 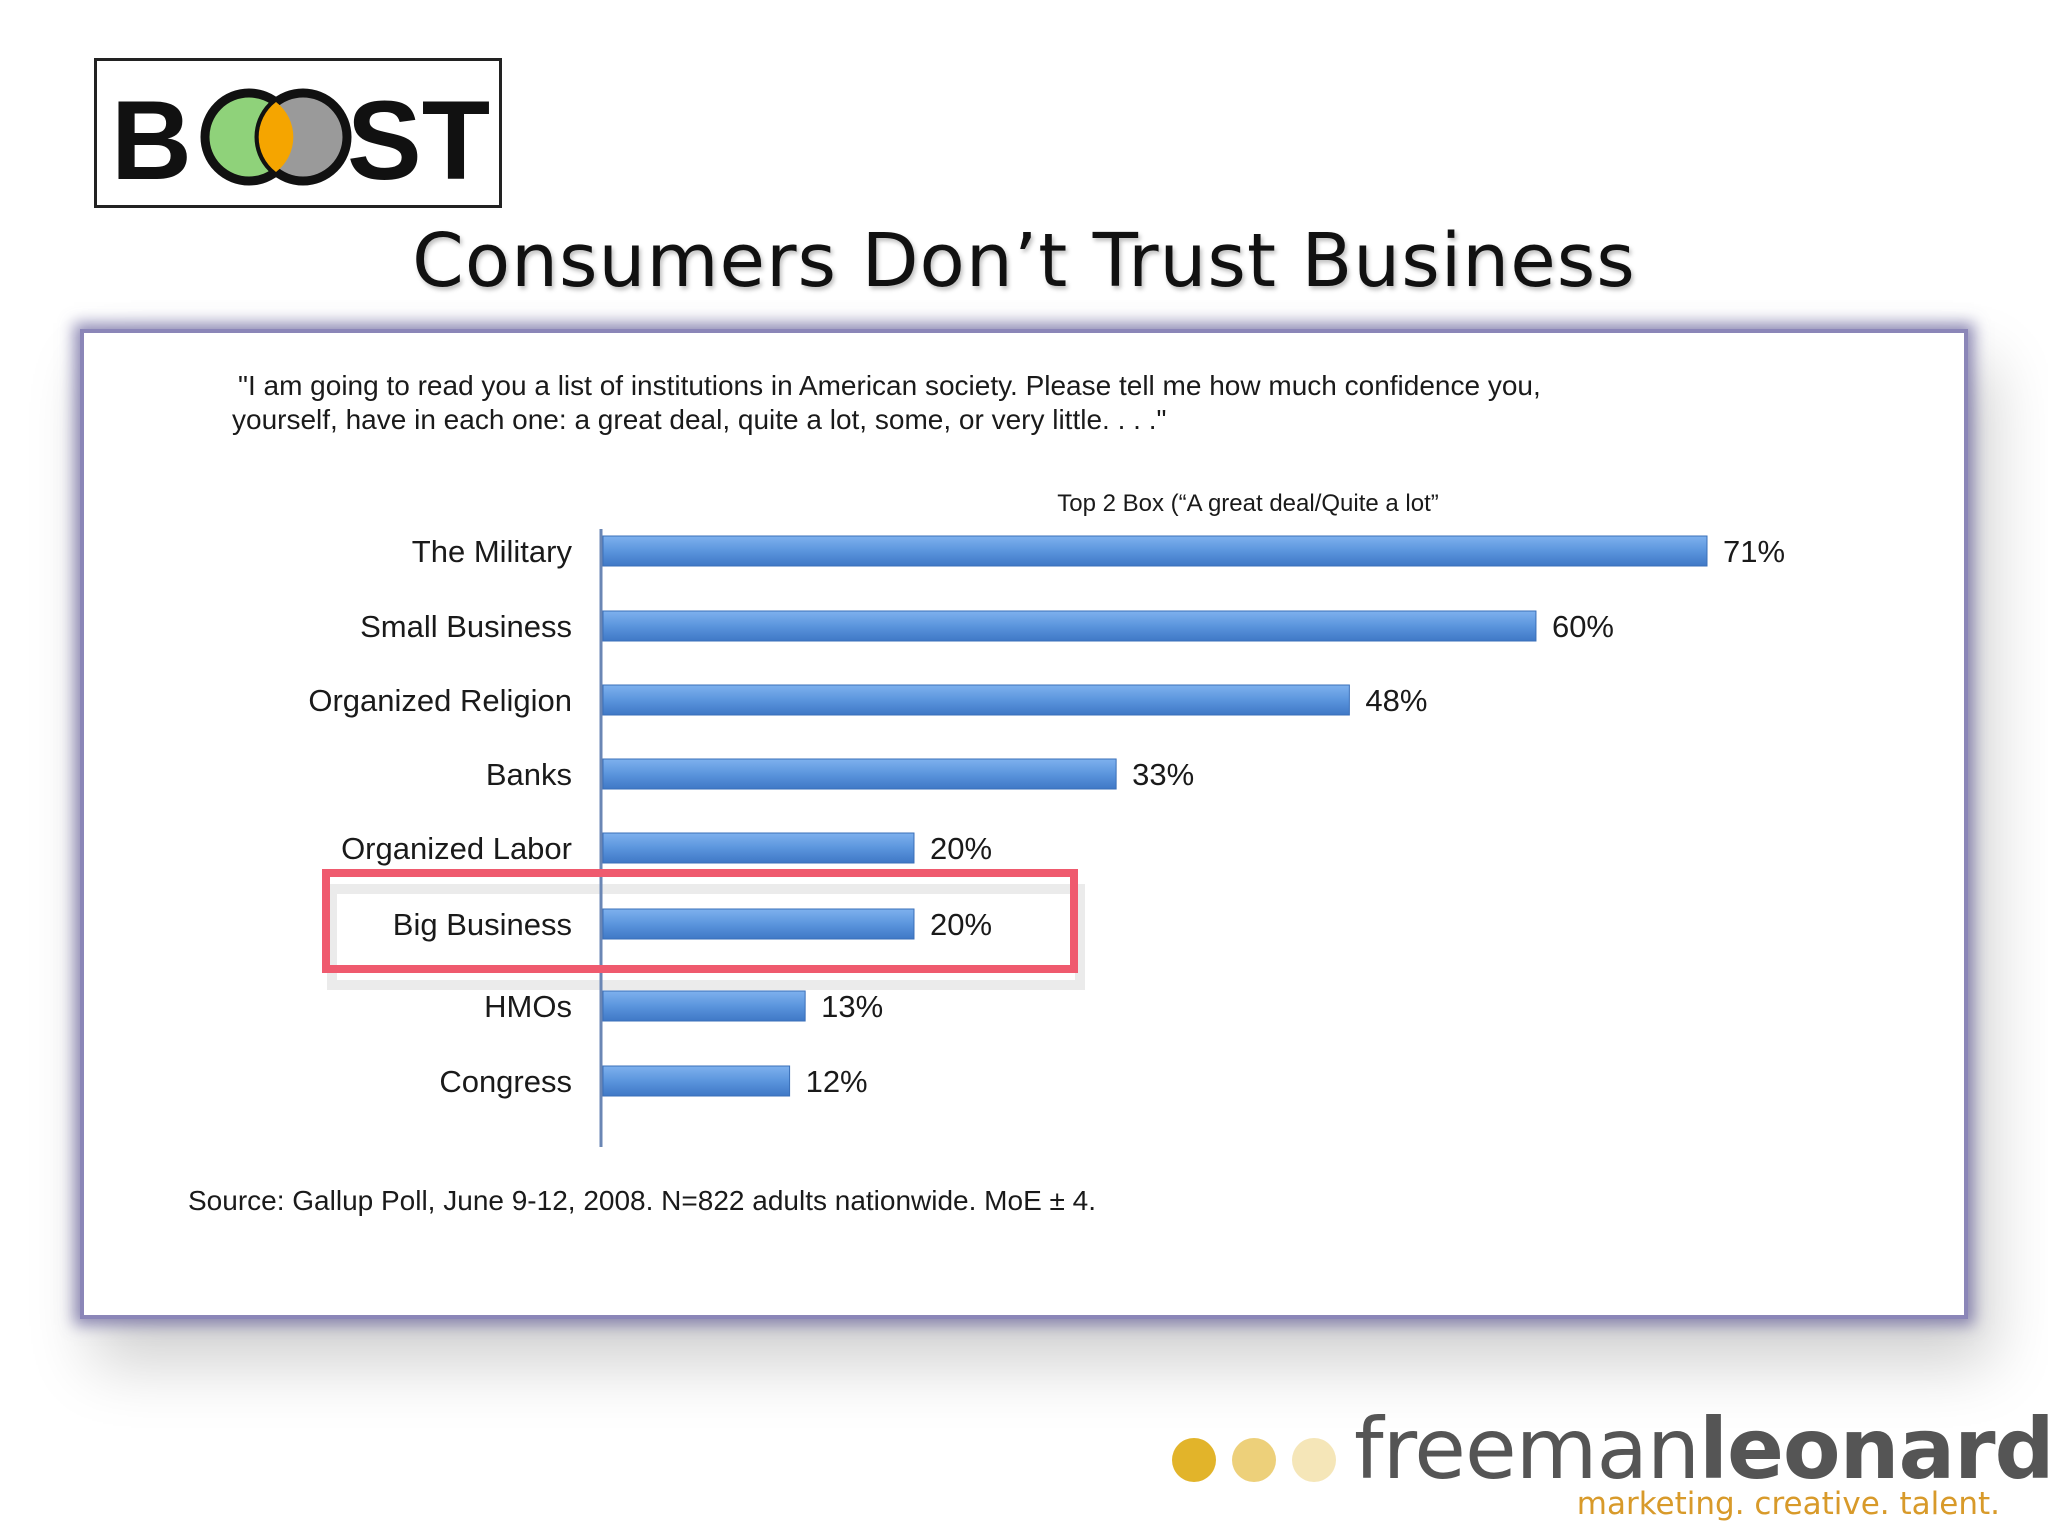 I want to click on bar-organized-labor, so click(x=758, y=848).